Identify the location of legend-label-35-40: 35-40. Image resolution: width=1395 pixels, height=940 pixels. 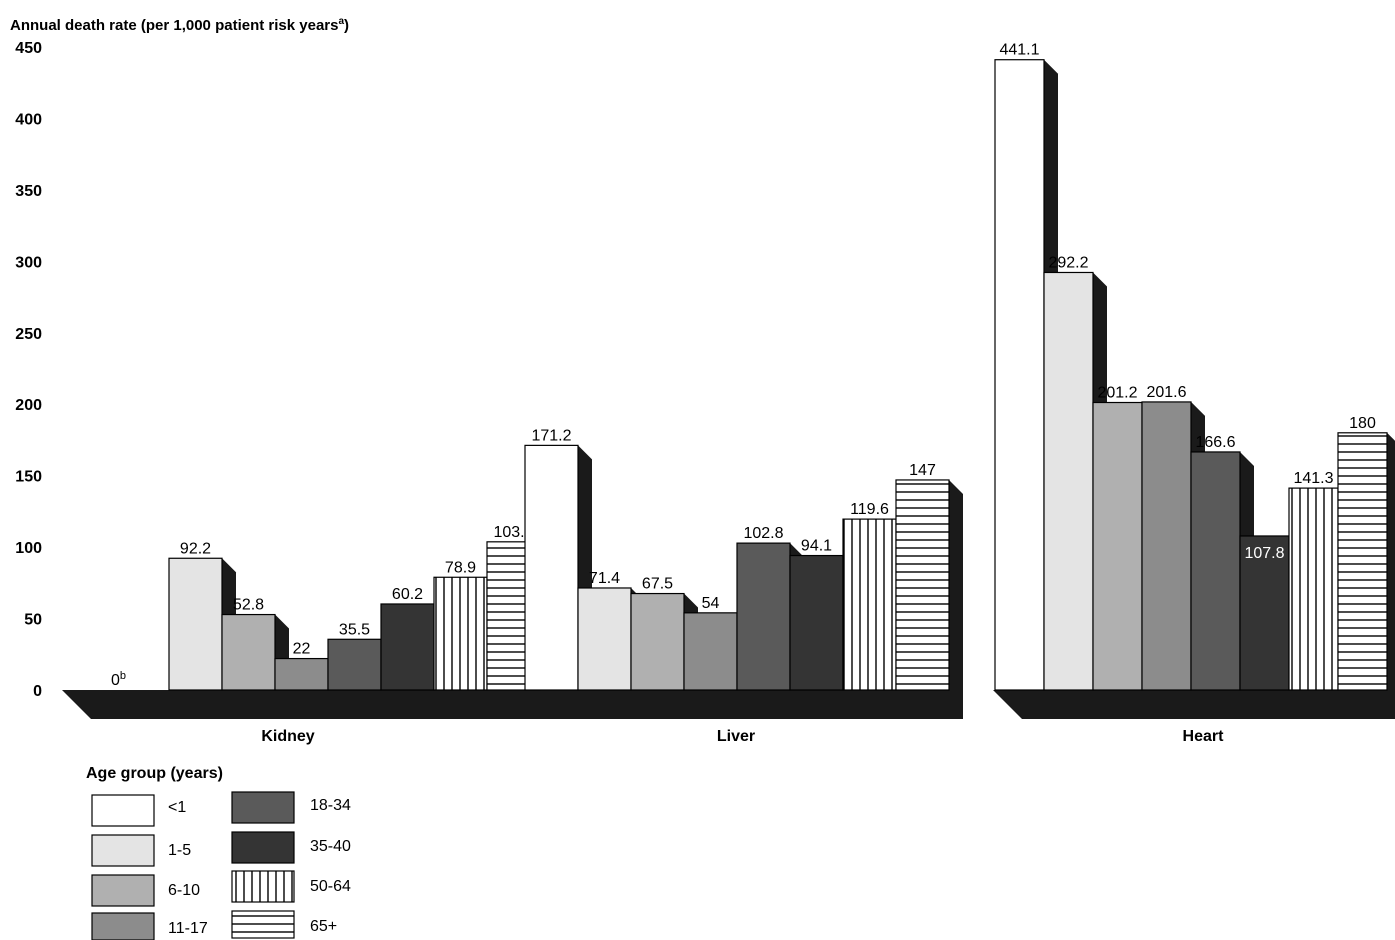
(330, 846).